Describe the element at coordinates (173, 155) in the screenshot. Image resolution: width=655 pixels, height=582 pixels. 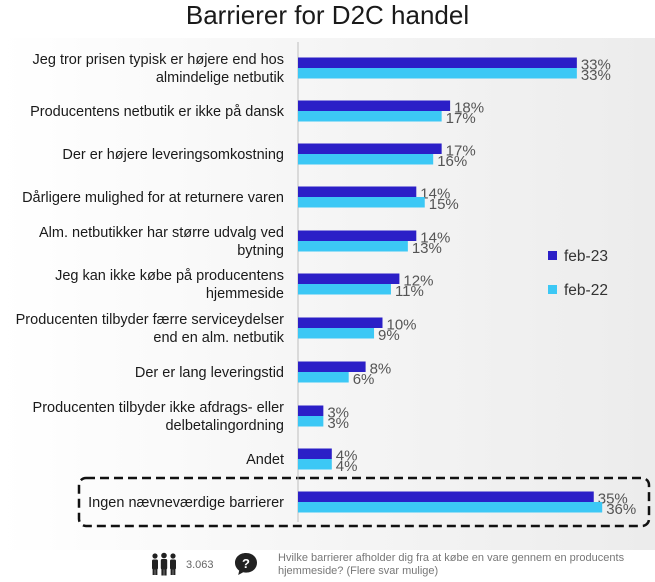
I see `category-label: Der er højere leveringsomkostning` at that location.